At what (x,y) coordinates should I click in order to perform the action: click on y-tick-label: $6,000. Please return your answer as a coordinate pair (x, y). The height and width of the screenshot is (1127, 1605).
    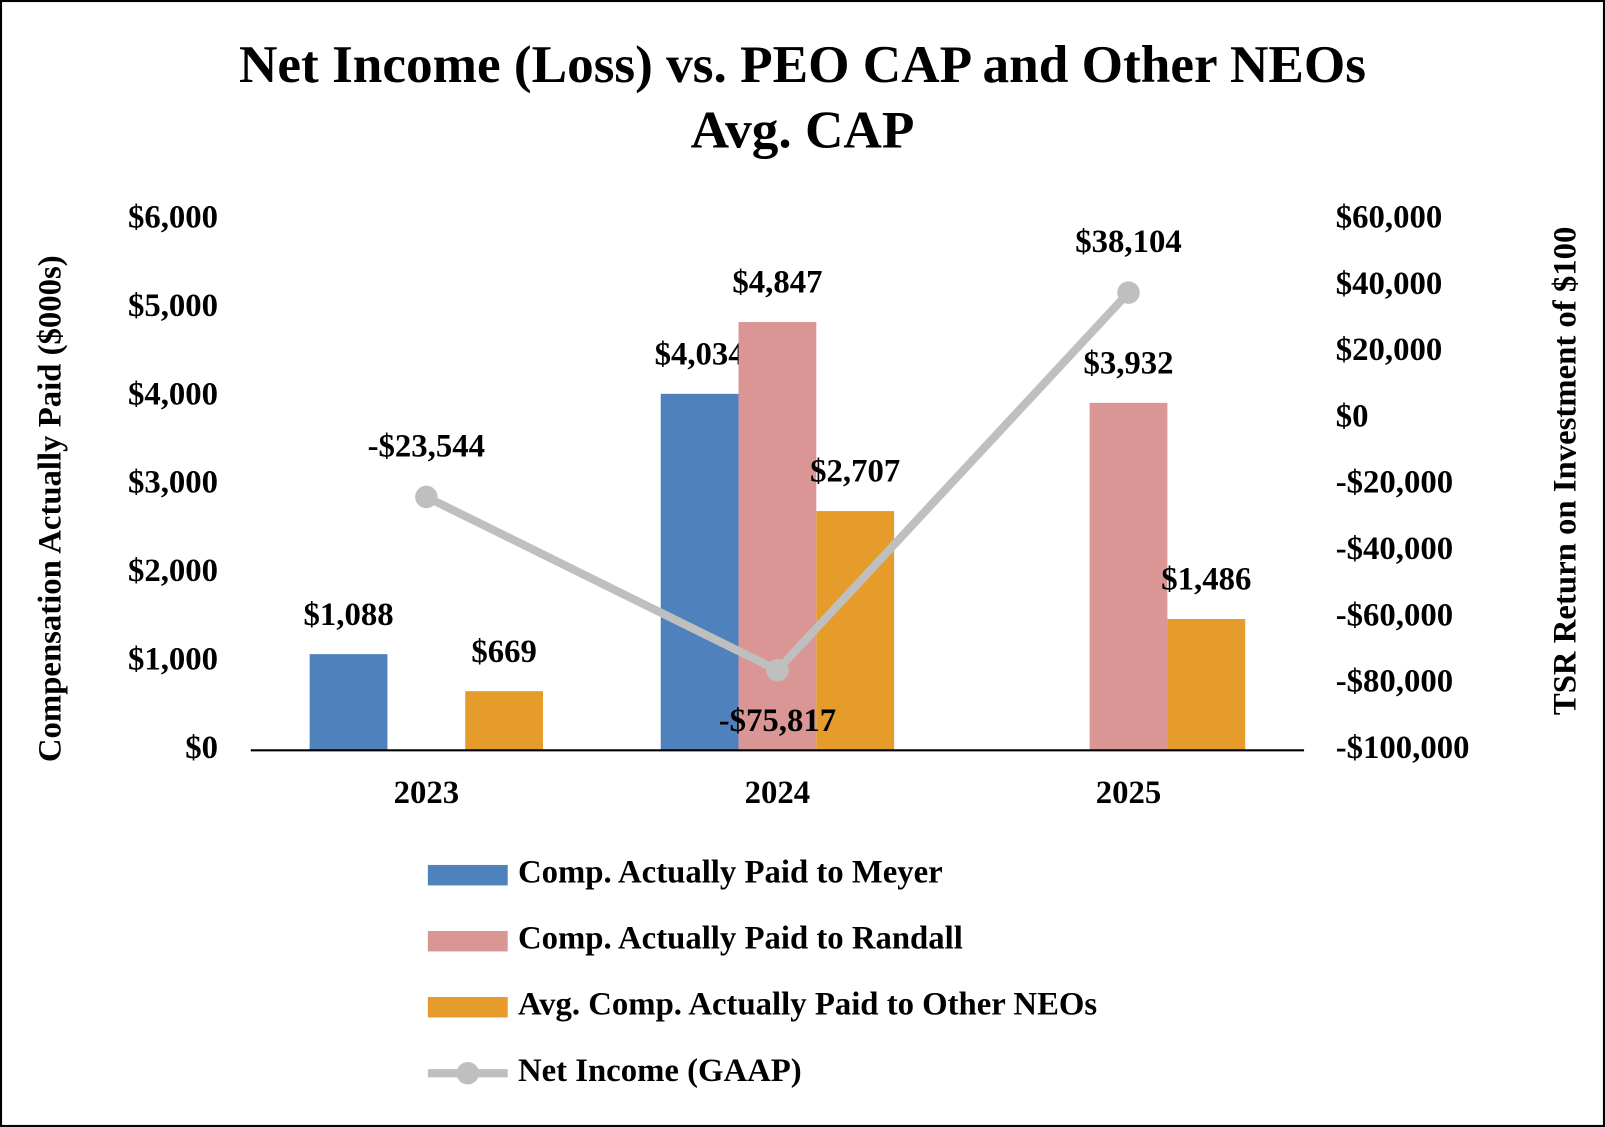
    Looking at the image, I should click on (173, 218).